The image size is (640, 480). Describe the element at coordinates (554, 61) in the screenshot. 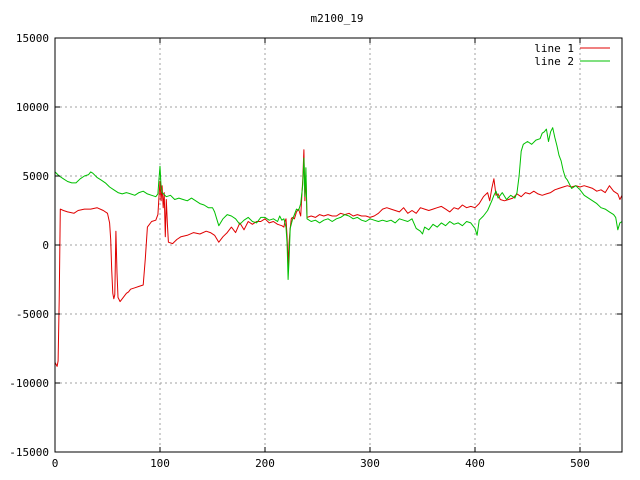

I see `legend-label-2: line 2` at that location.